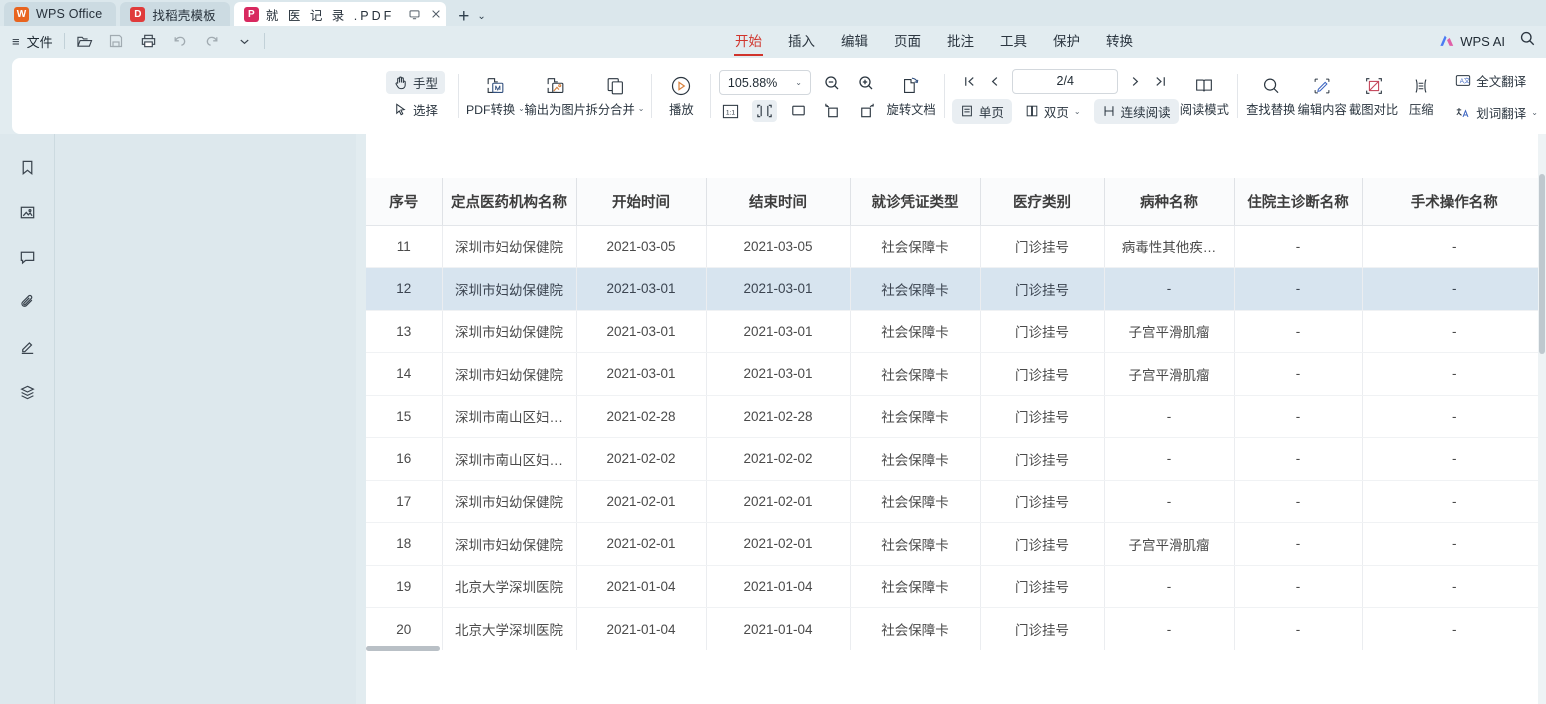  Describe the element at coordinates (681, 96) in the screenshot. I see `play-button: 播放` at that location.